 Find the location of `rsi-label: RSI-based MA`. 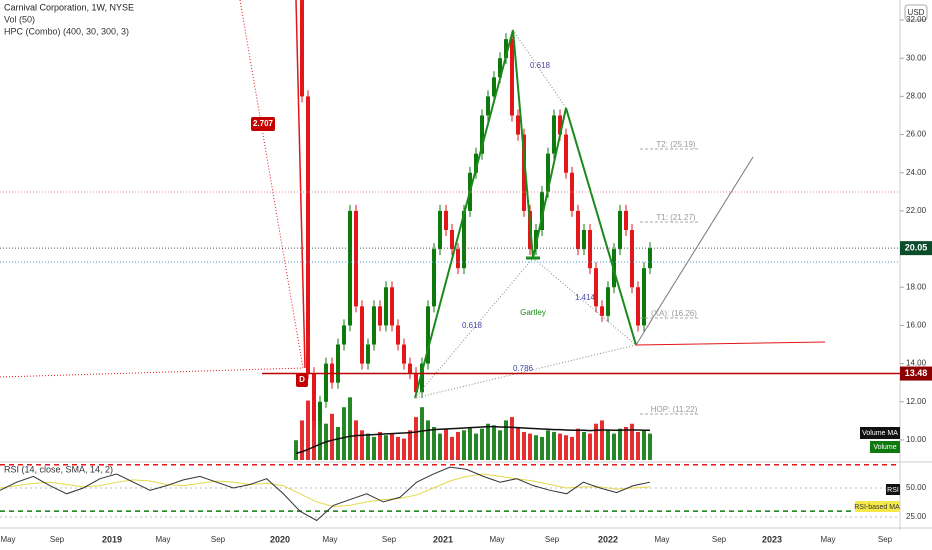

rsi-label: RSI-based MA is located at coordinates (877, 507).